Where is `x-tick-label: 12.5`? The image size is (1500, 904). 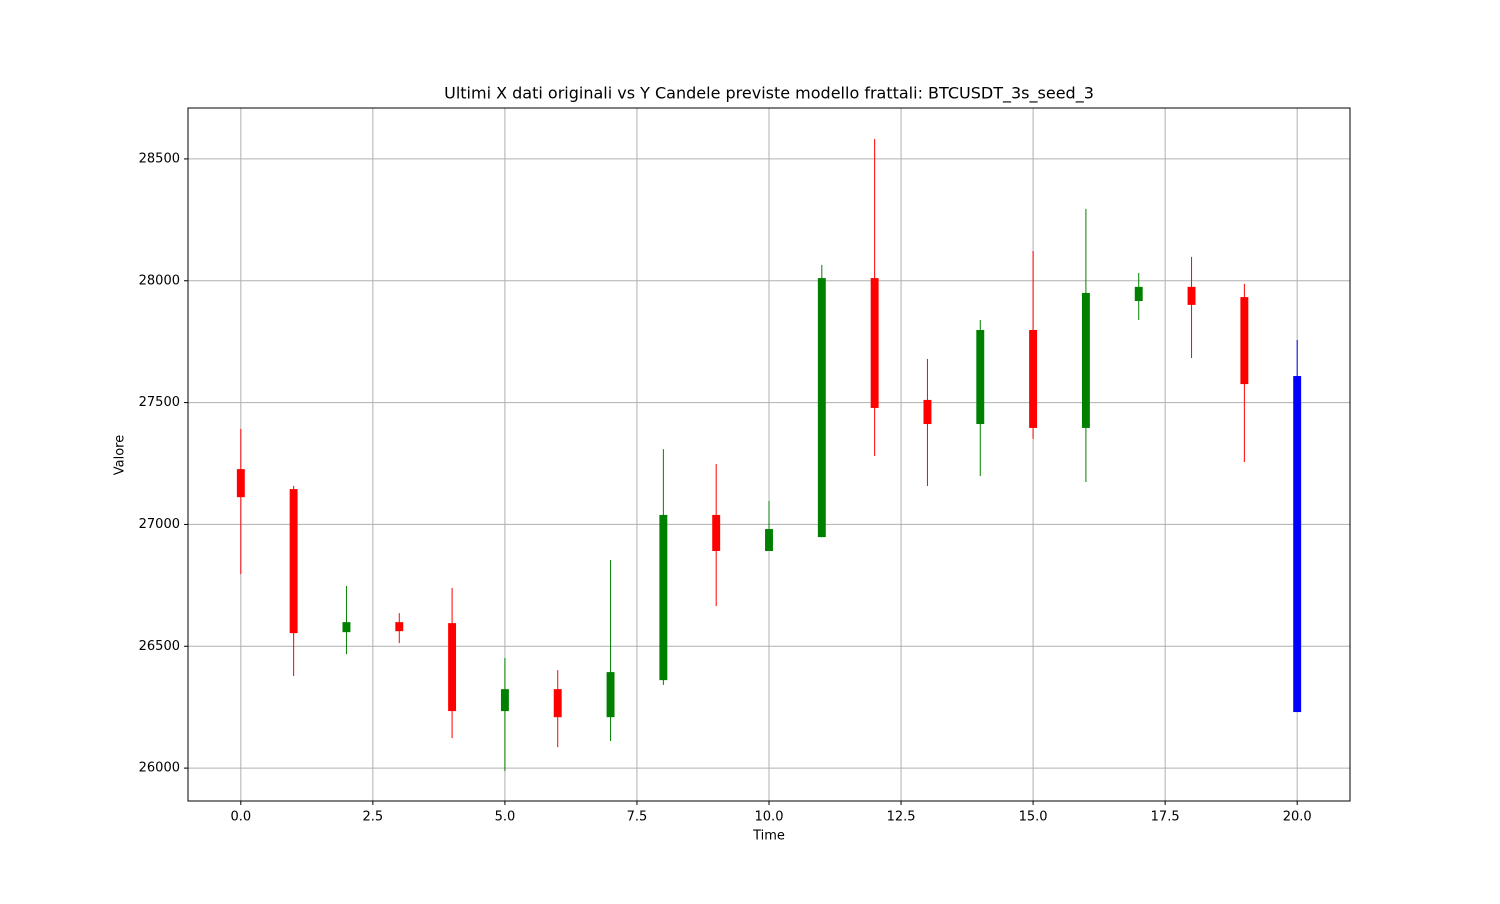
x-tick-label: 12.5 is located at coordinates (901, 817).